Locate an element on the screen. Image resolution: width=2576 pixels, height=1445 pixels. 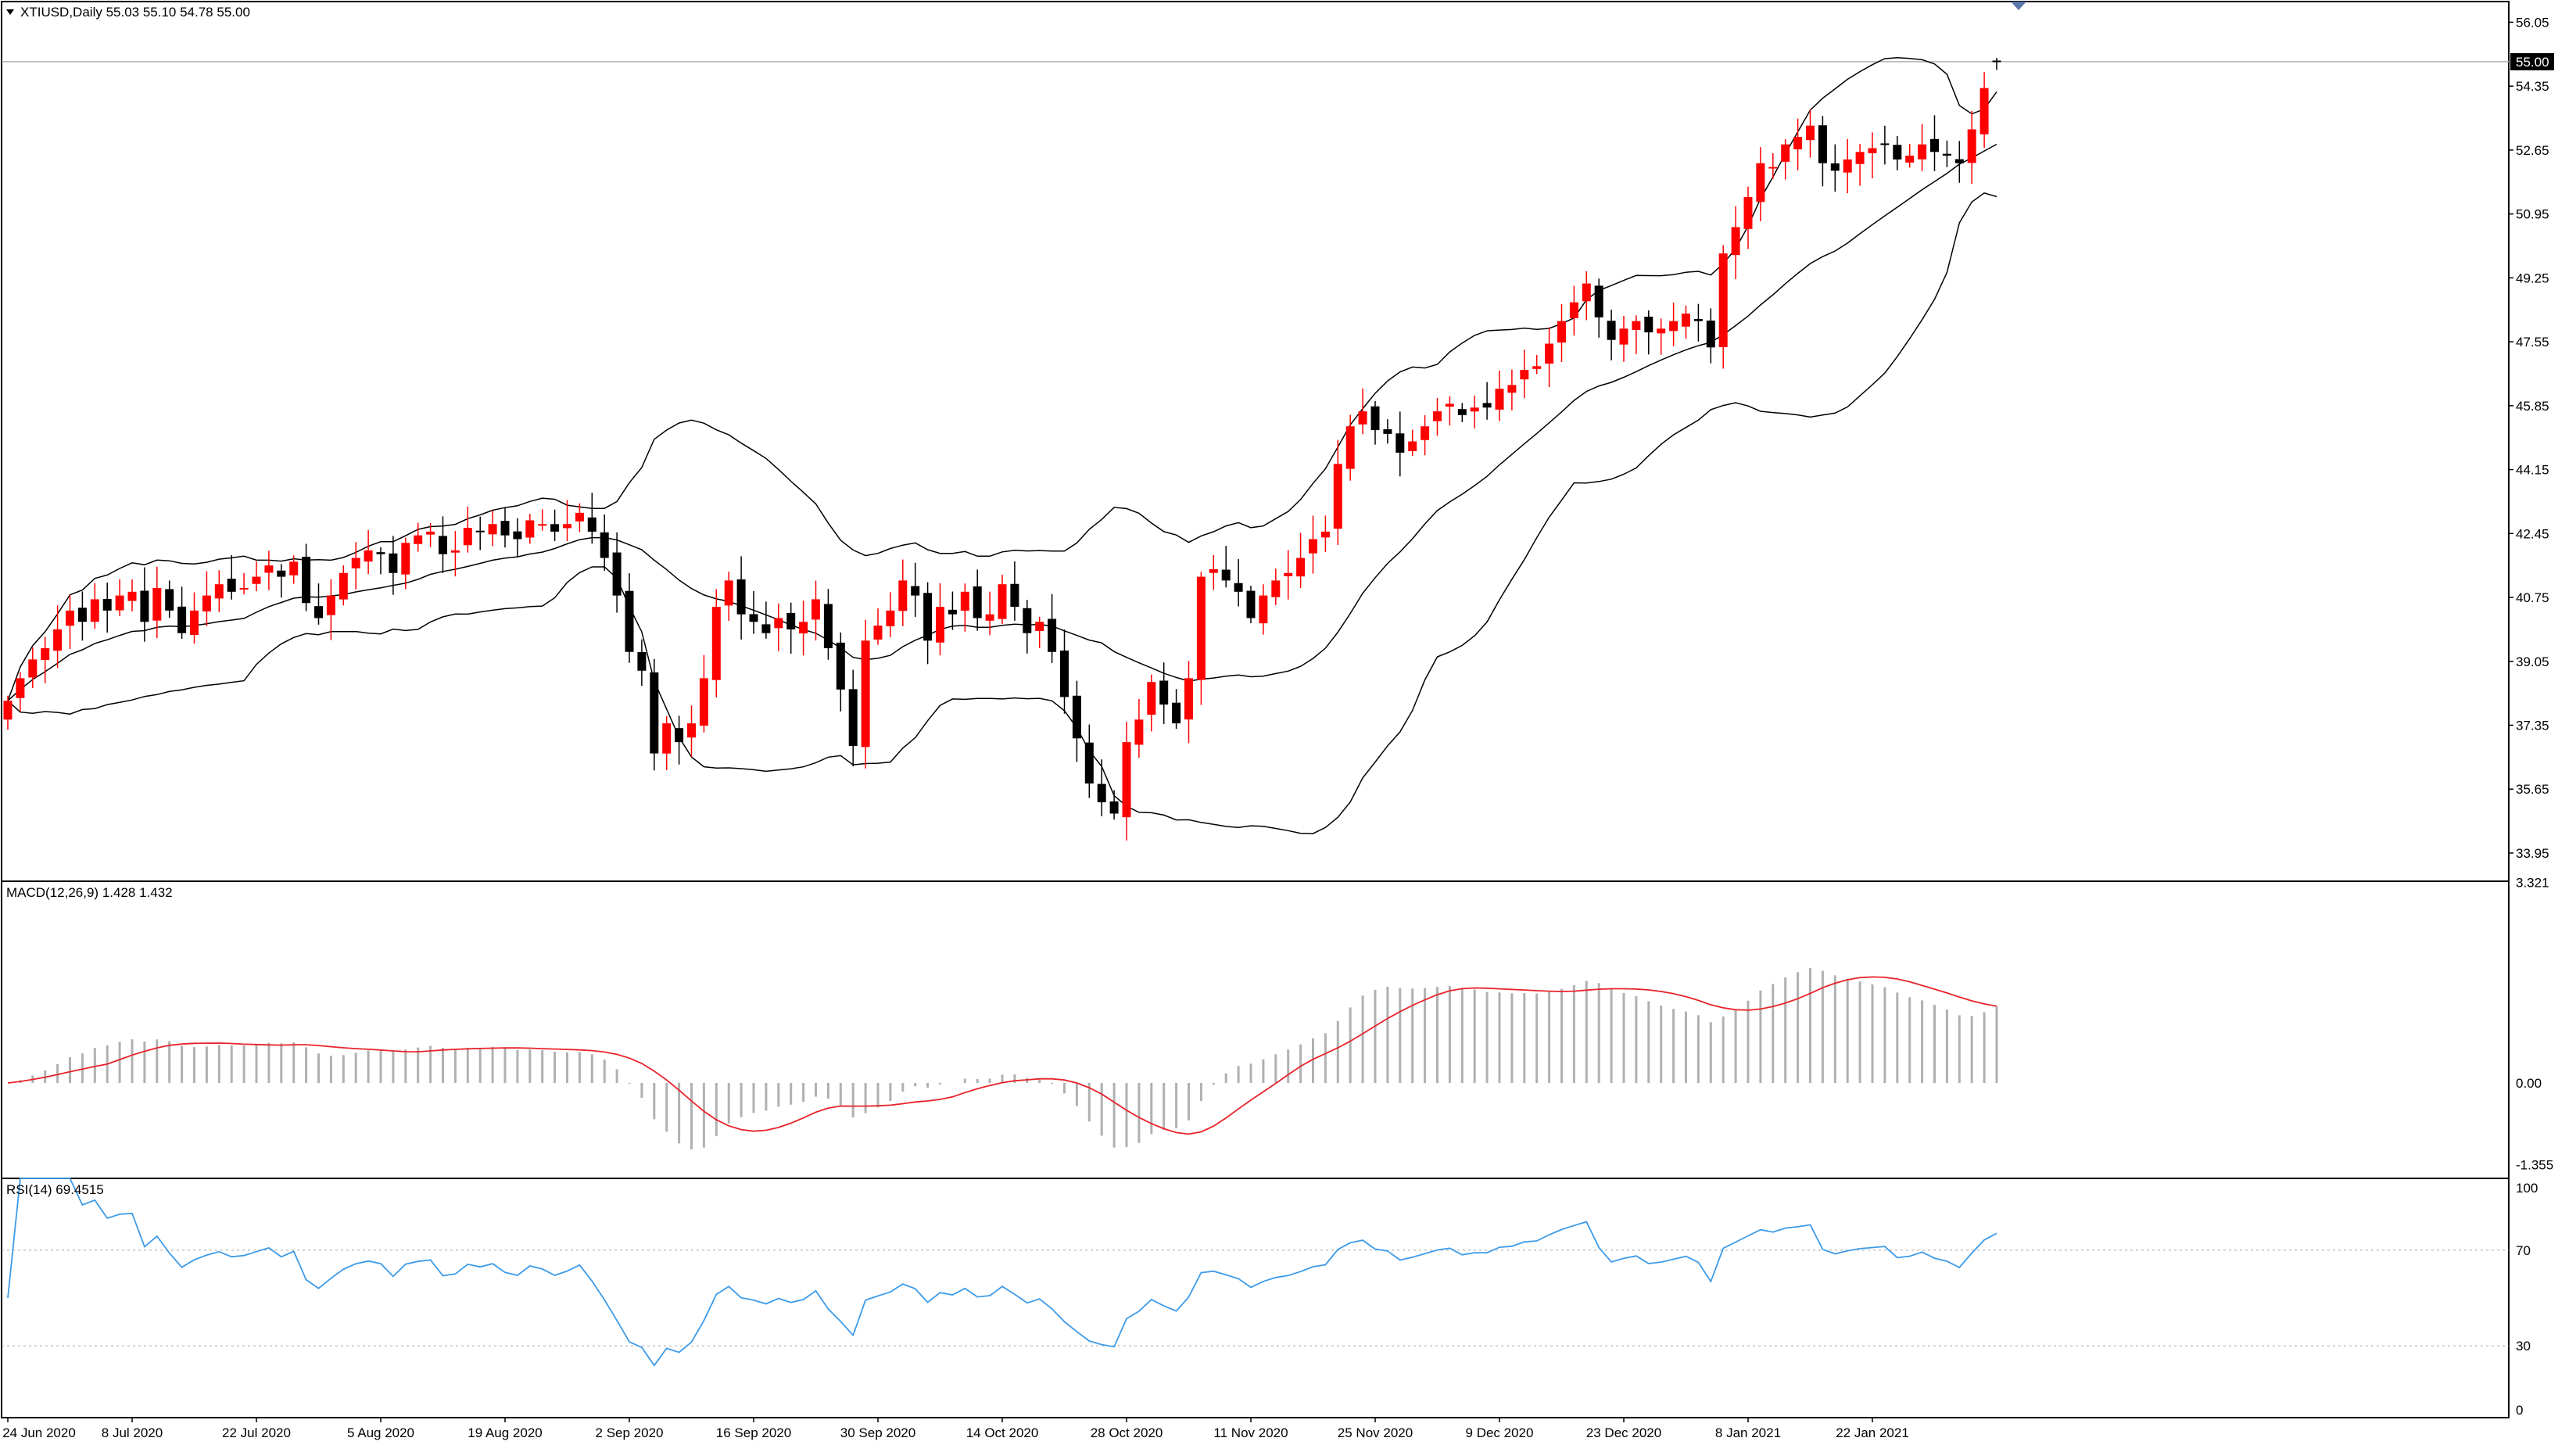
macd-plot is located at coordinates (1002, 1058).